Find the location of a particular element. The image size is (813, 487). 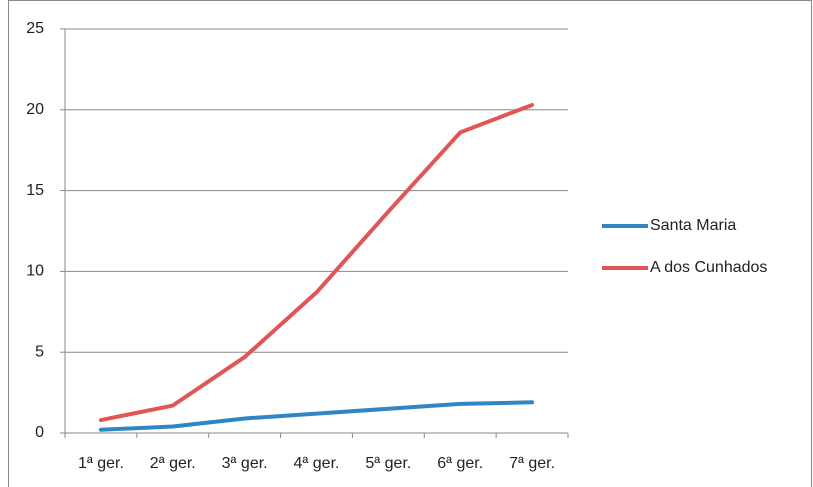

x-tick-label: 6ª ger. is located at coordinates (460, 463).